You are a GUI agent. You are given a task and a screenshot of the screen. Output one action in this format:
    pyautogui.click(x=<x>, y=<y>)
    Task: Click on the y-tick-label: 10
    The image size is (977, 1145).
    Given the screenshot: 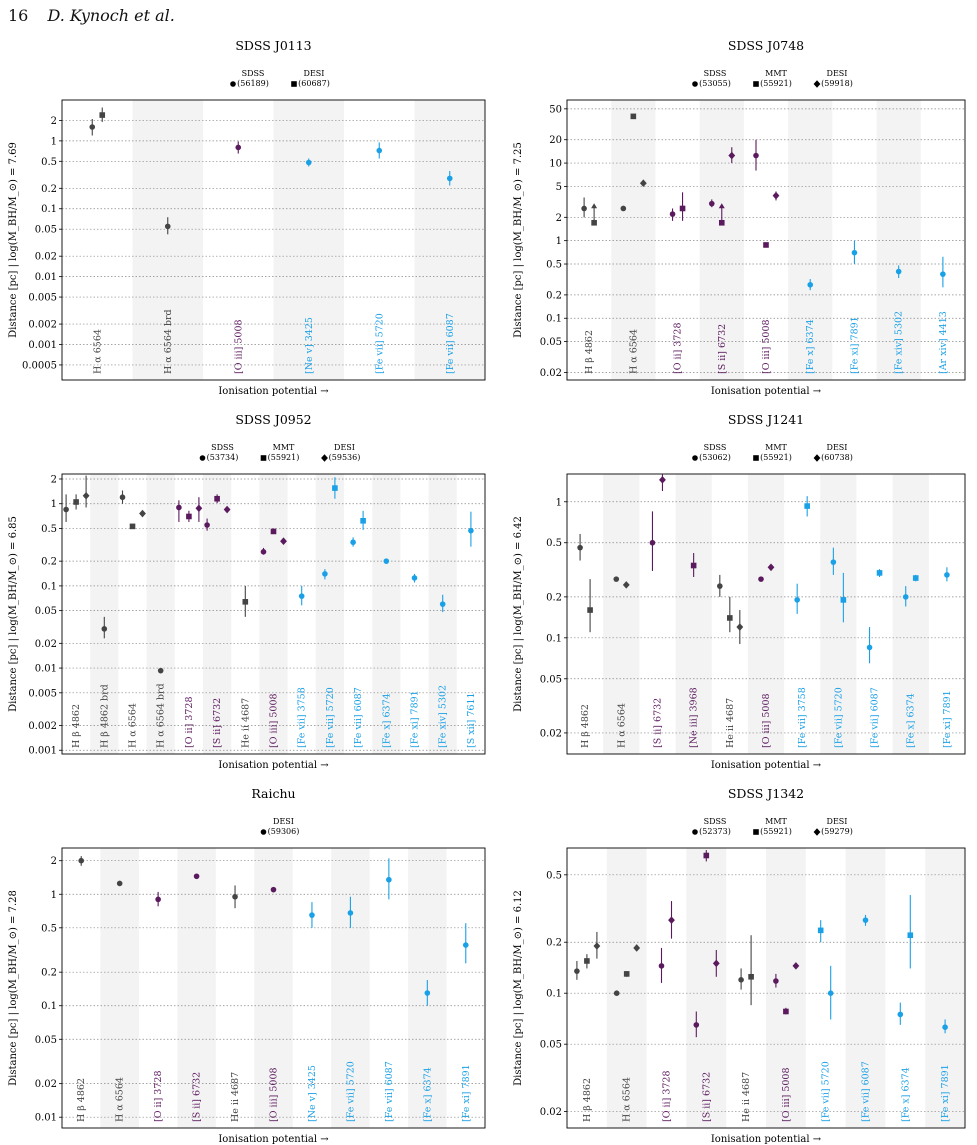 What is the action you would take?
    pyautogui.click(x=555, y=164)
    